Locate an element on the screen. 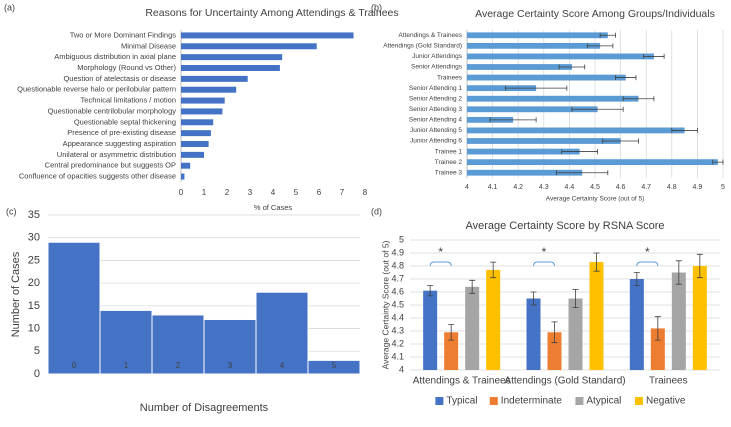 This screenshot has height=427, width=731. x-tick-label: 0 is located at coordinates (74, 365).